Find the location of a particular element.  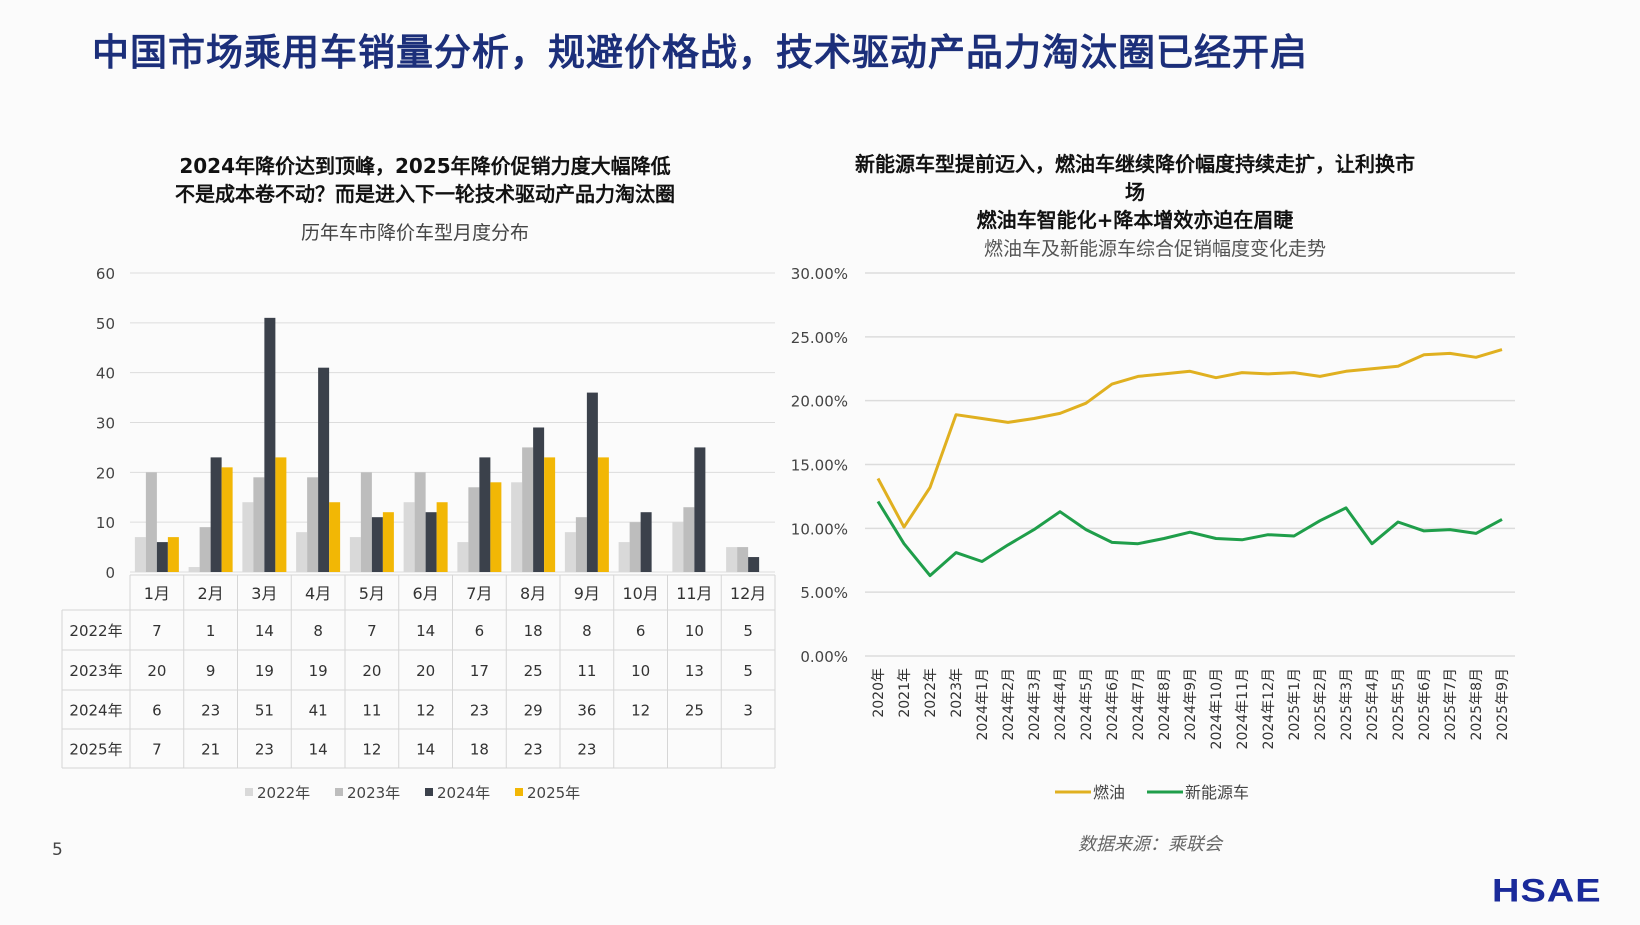

right-heading-line1: 新能源车型提前迈入，燃油车继续降价幅度持续走扩，让利换市 is located at coordinates (1135, 164).